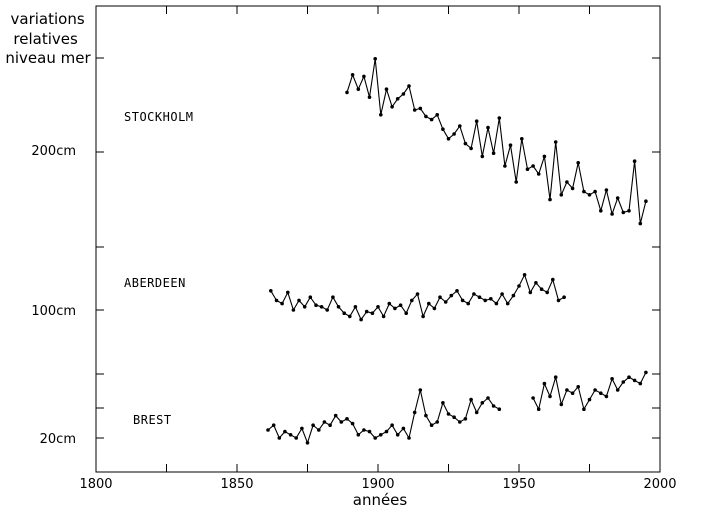 The width and height of the screenshot is (709, 509). What do you see at coordinates (380, 500) in the screenshot?
I see `x-axis-label: années` at bounding box center [380, 500].